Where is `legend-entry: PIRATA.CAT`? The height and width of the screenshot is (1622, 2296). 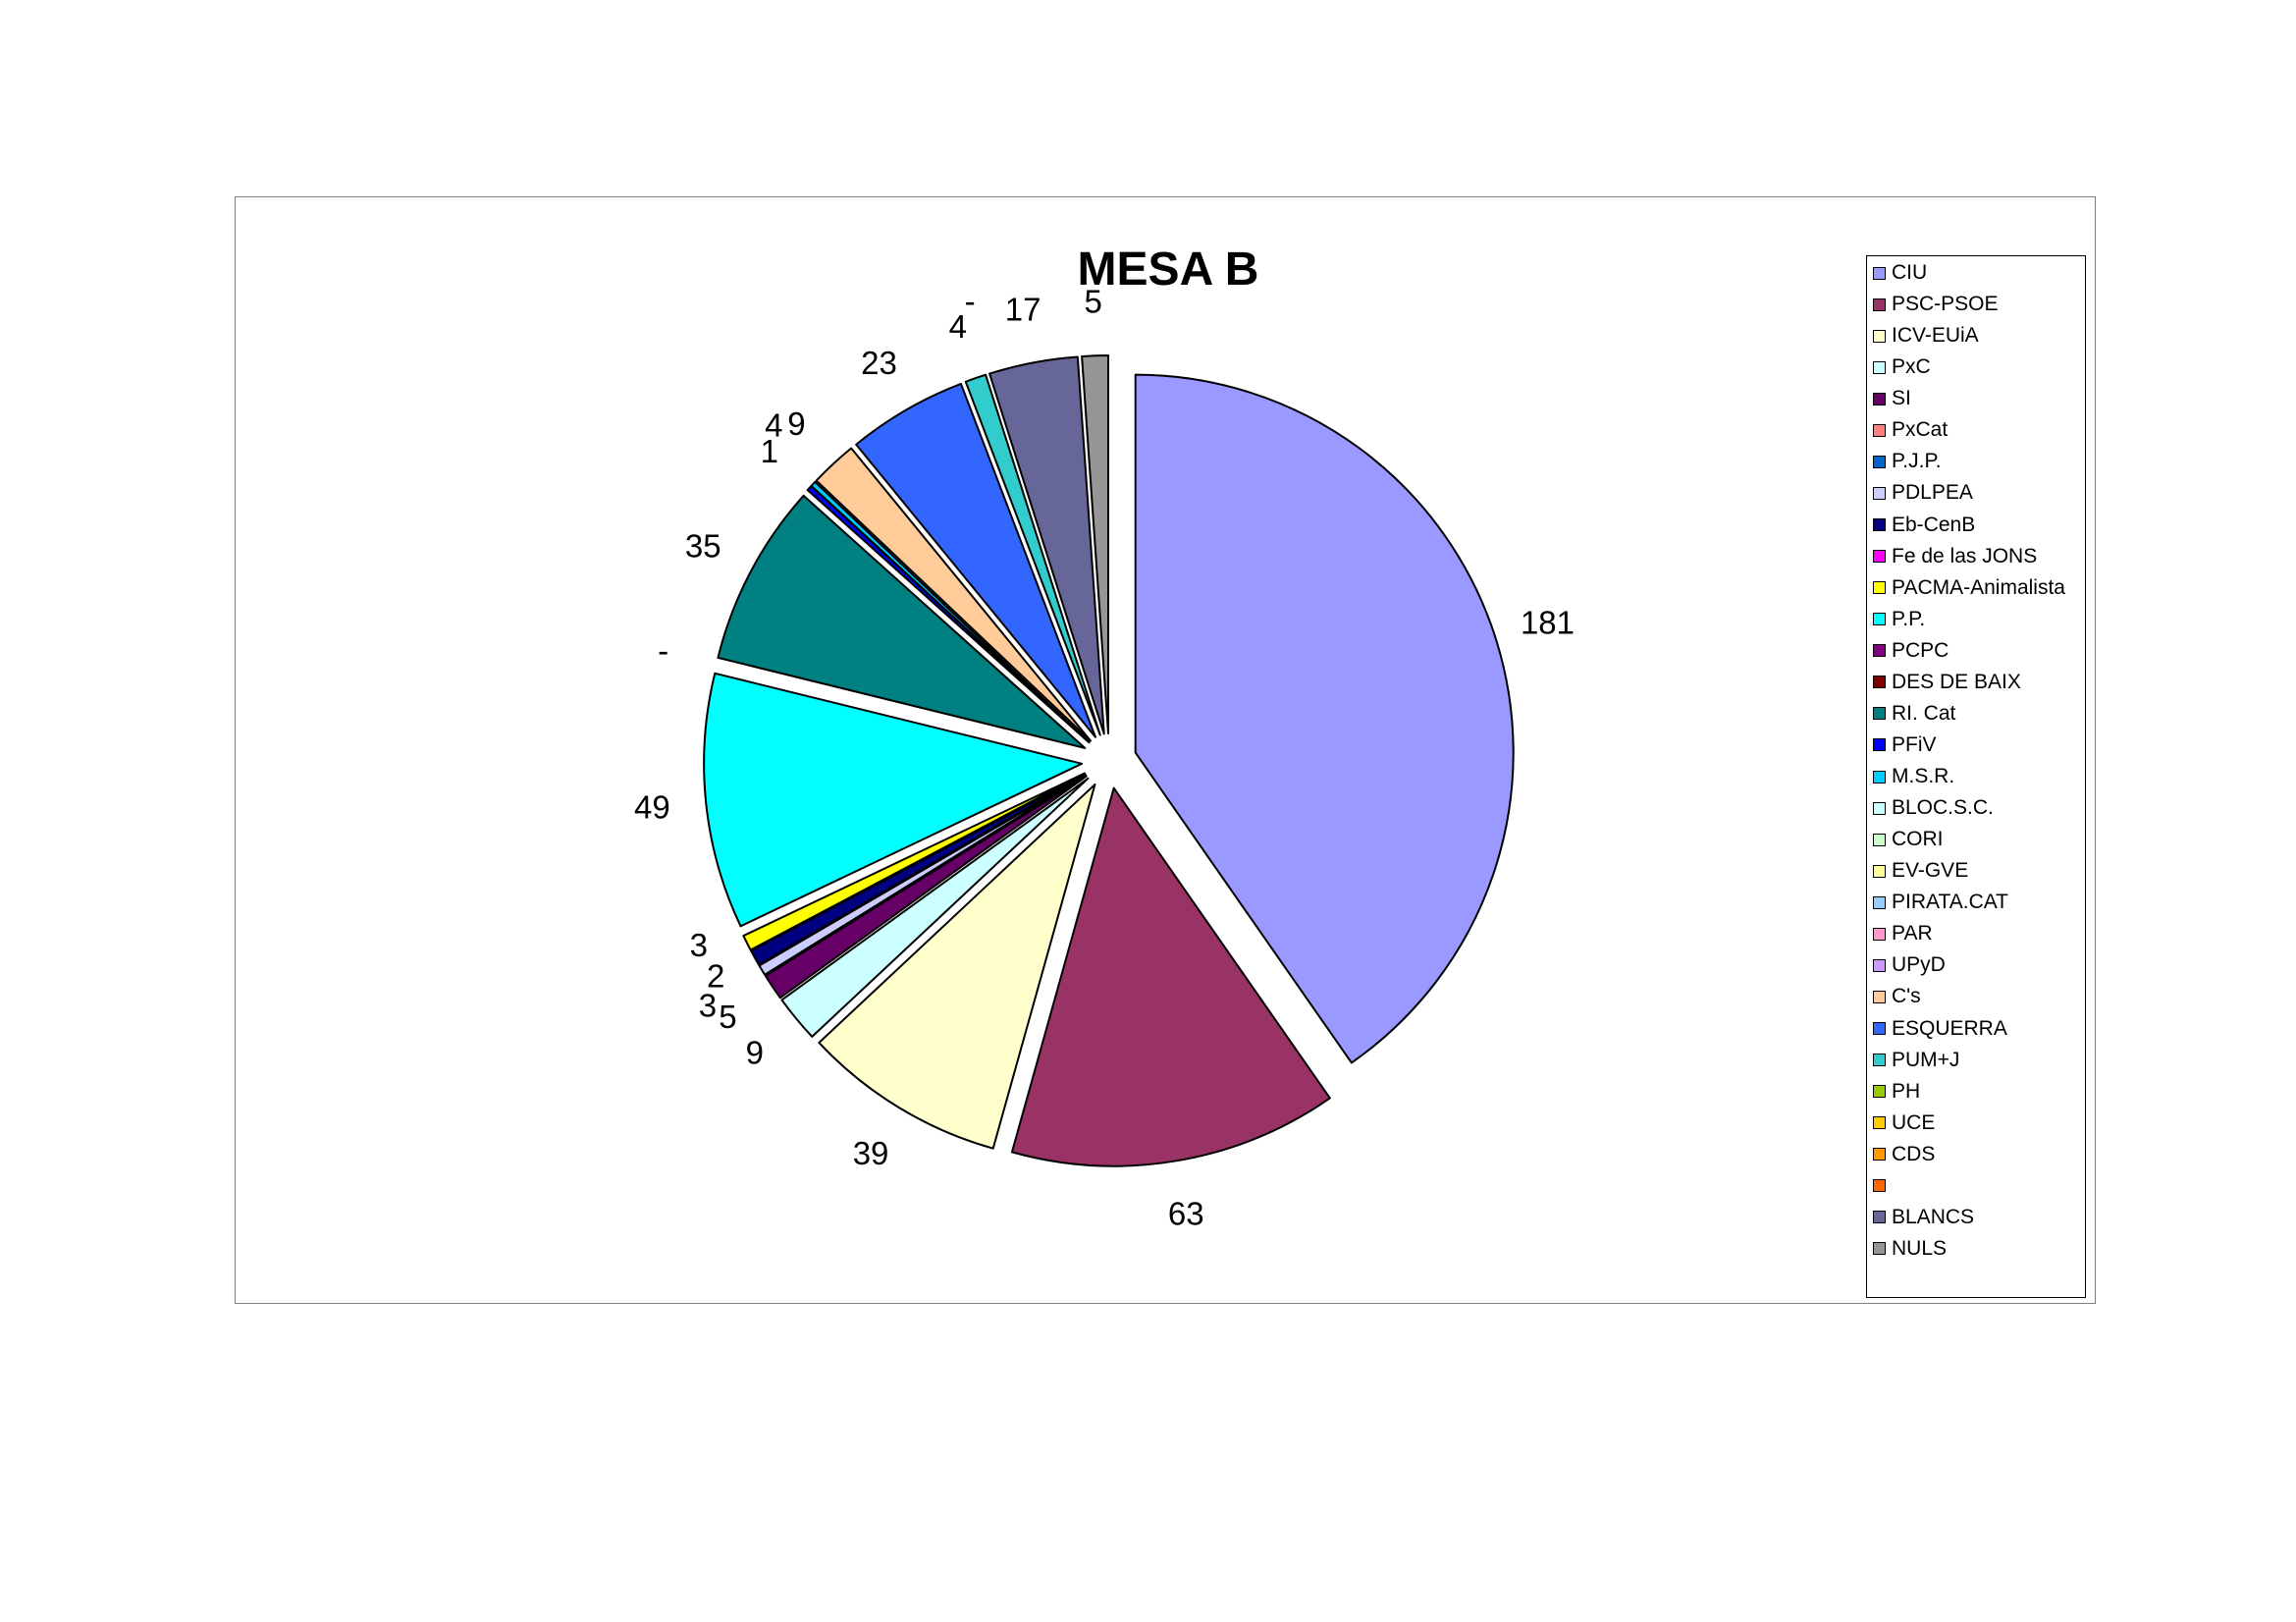
legend-entry: PIRATA.CAT is located at coordinates (1941, 902).